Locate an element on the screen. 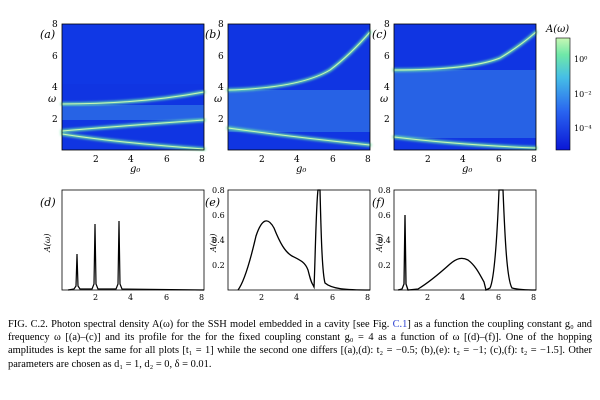 The height and width of the screenshot is (400, 600). panel-d-label: (d) is located at coordinates (48, 202).